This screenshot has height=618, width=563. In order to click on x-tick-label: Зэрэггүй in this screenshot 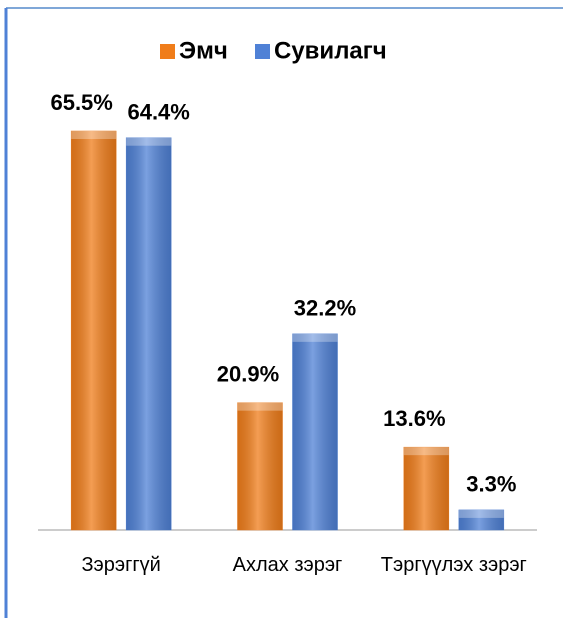, I will do `click(121, 565)`.